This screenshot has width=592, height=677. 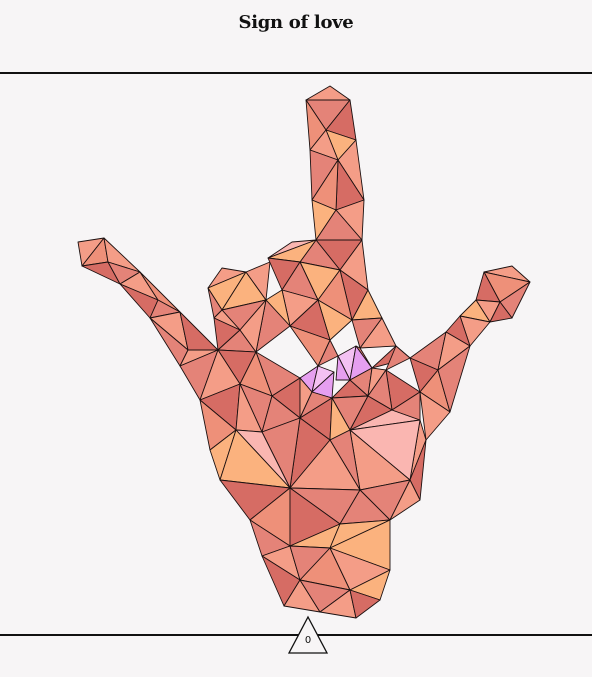 I want to click on bottom-divider, so click(x=296, y=635).